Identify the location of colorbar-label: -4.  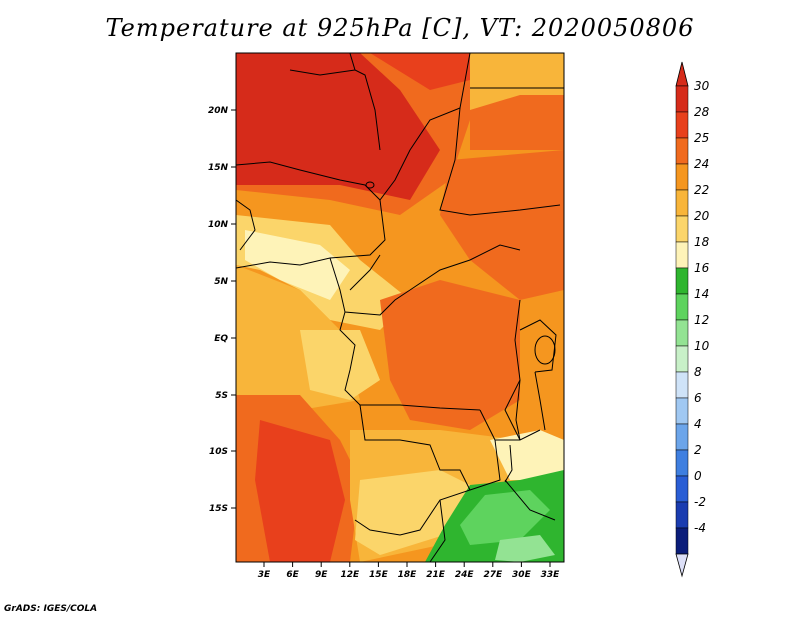
(700, 528).